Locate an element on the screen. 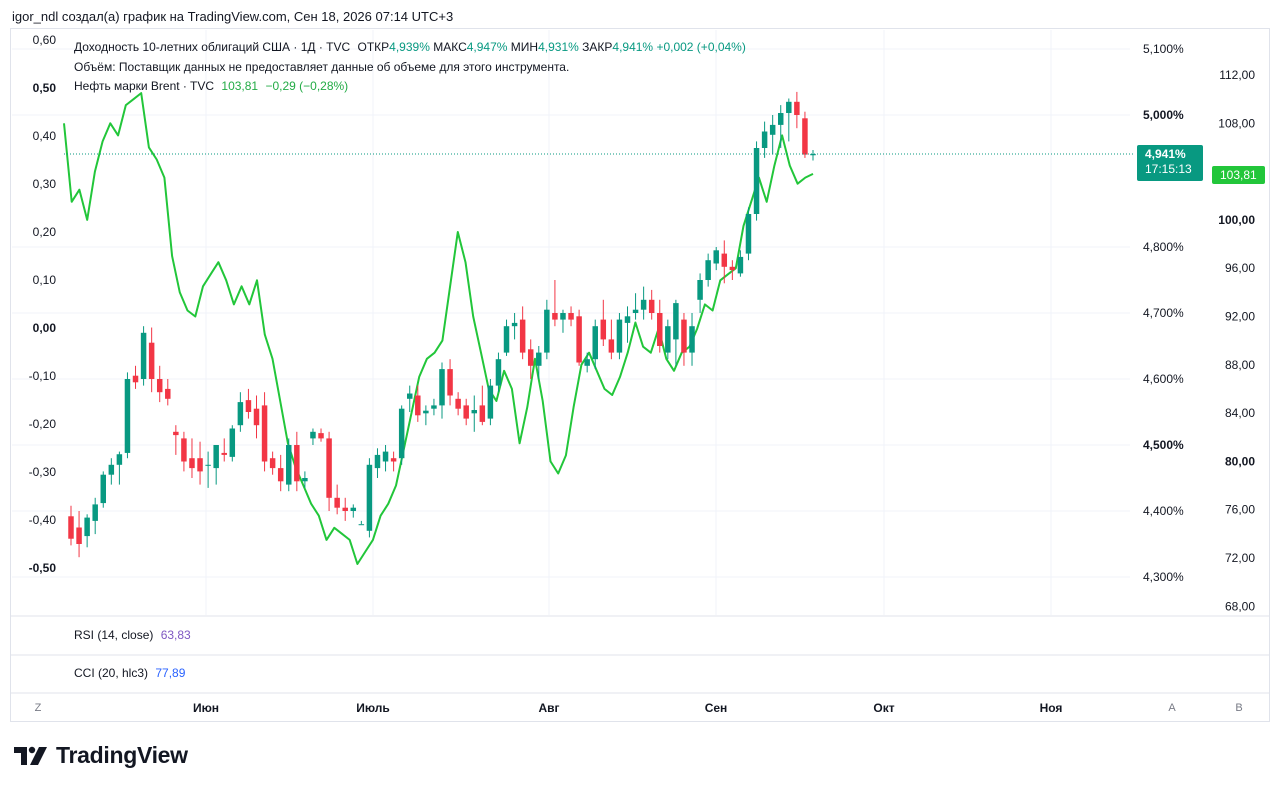 This screenshot has height=790, width=1280. yield-price-tag: 4,941% 17:15:13 is located at coordinates (1170, 163).